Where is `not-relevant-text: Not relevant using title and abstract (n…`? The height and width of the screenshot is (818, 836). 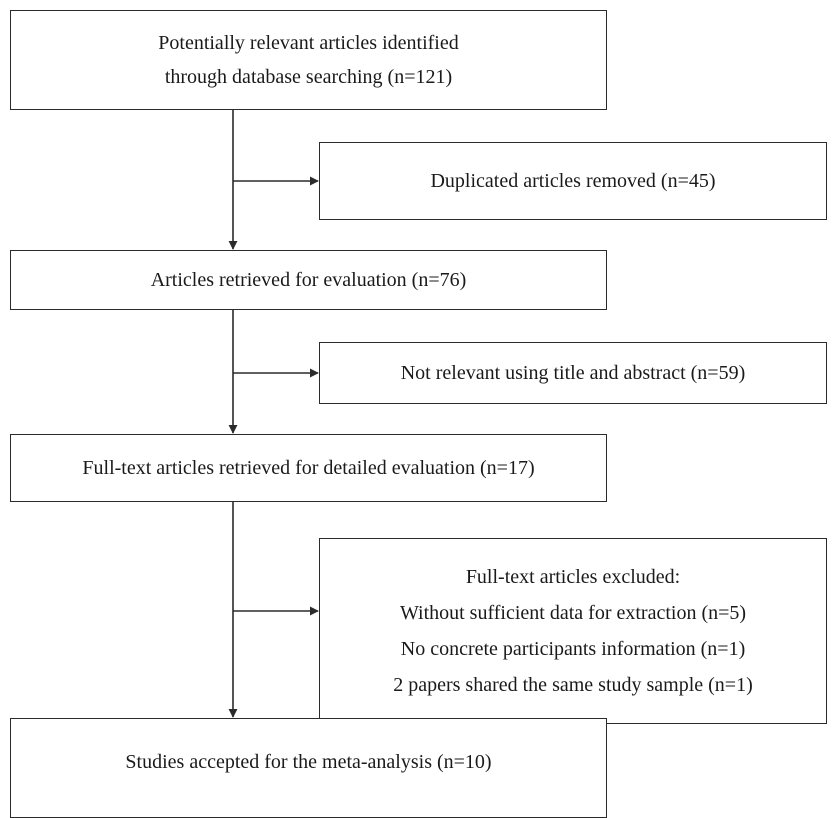 not-relevant-text: Not relevant using title and abstract (n… is located at coordinates (573, 373).